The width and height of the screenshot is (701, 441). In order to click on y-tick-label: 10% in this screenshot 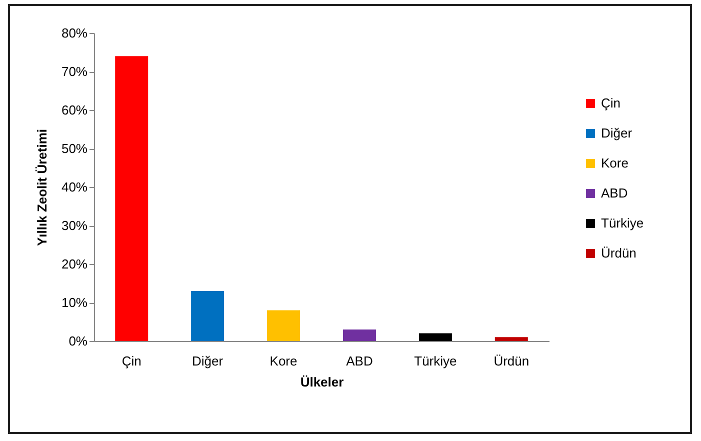, I will do `click(74, 302)`.